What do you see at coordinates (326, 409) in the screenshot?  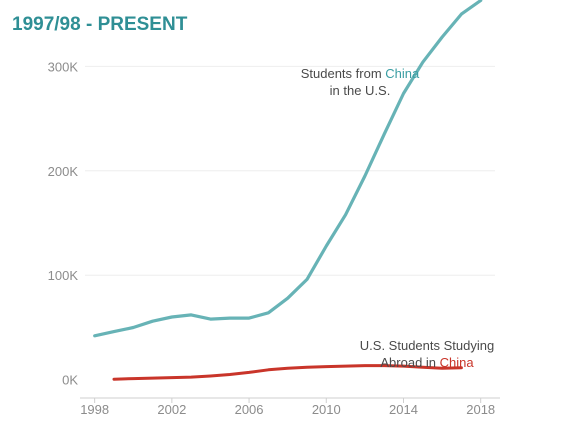 I see `x-tick-label: 2010` at bounding box center [326, 409].